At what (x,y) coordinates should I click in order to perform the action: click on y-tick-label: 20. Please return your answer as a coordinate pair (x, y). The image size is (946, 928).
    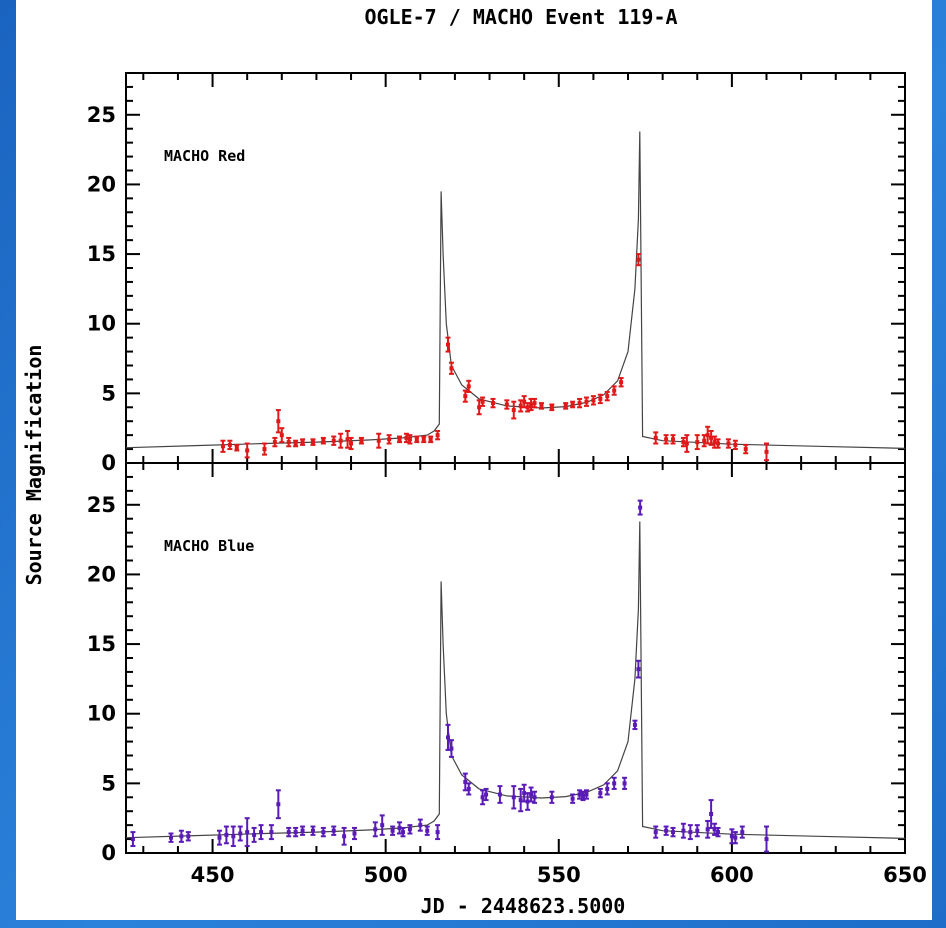
    Looking at the image, I should click on (101, 184).